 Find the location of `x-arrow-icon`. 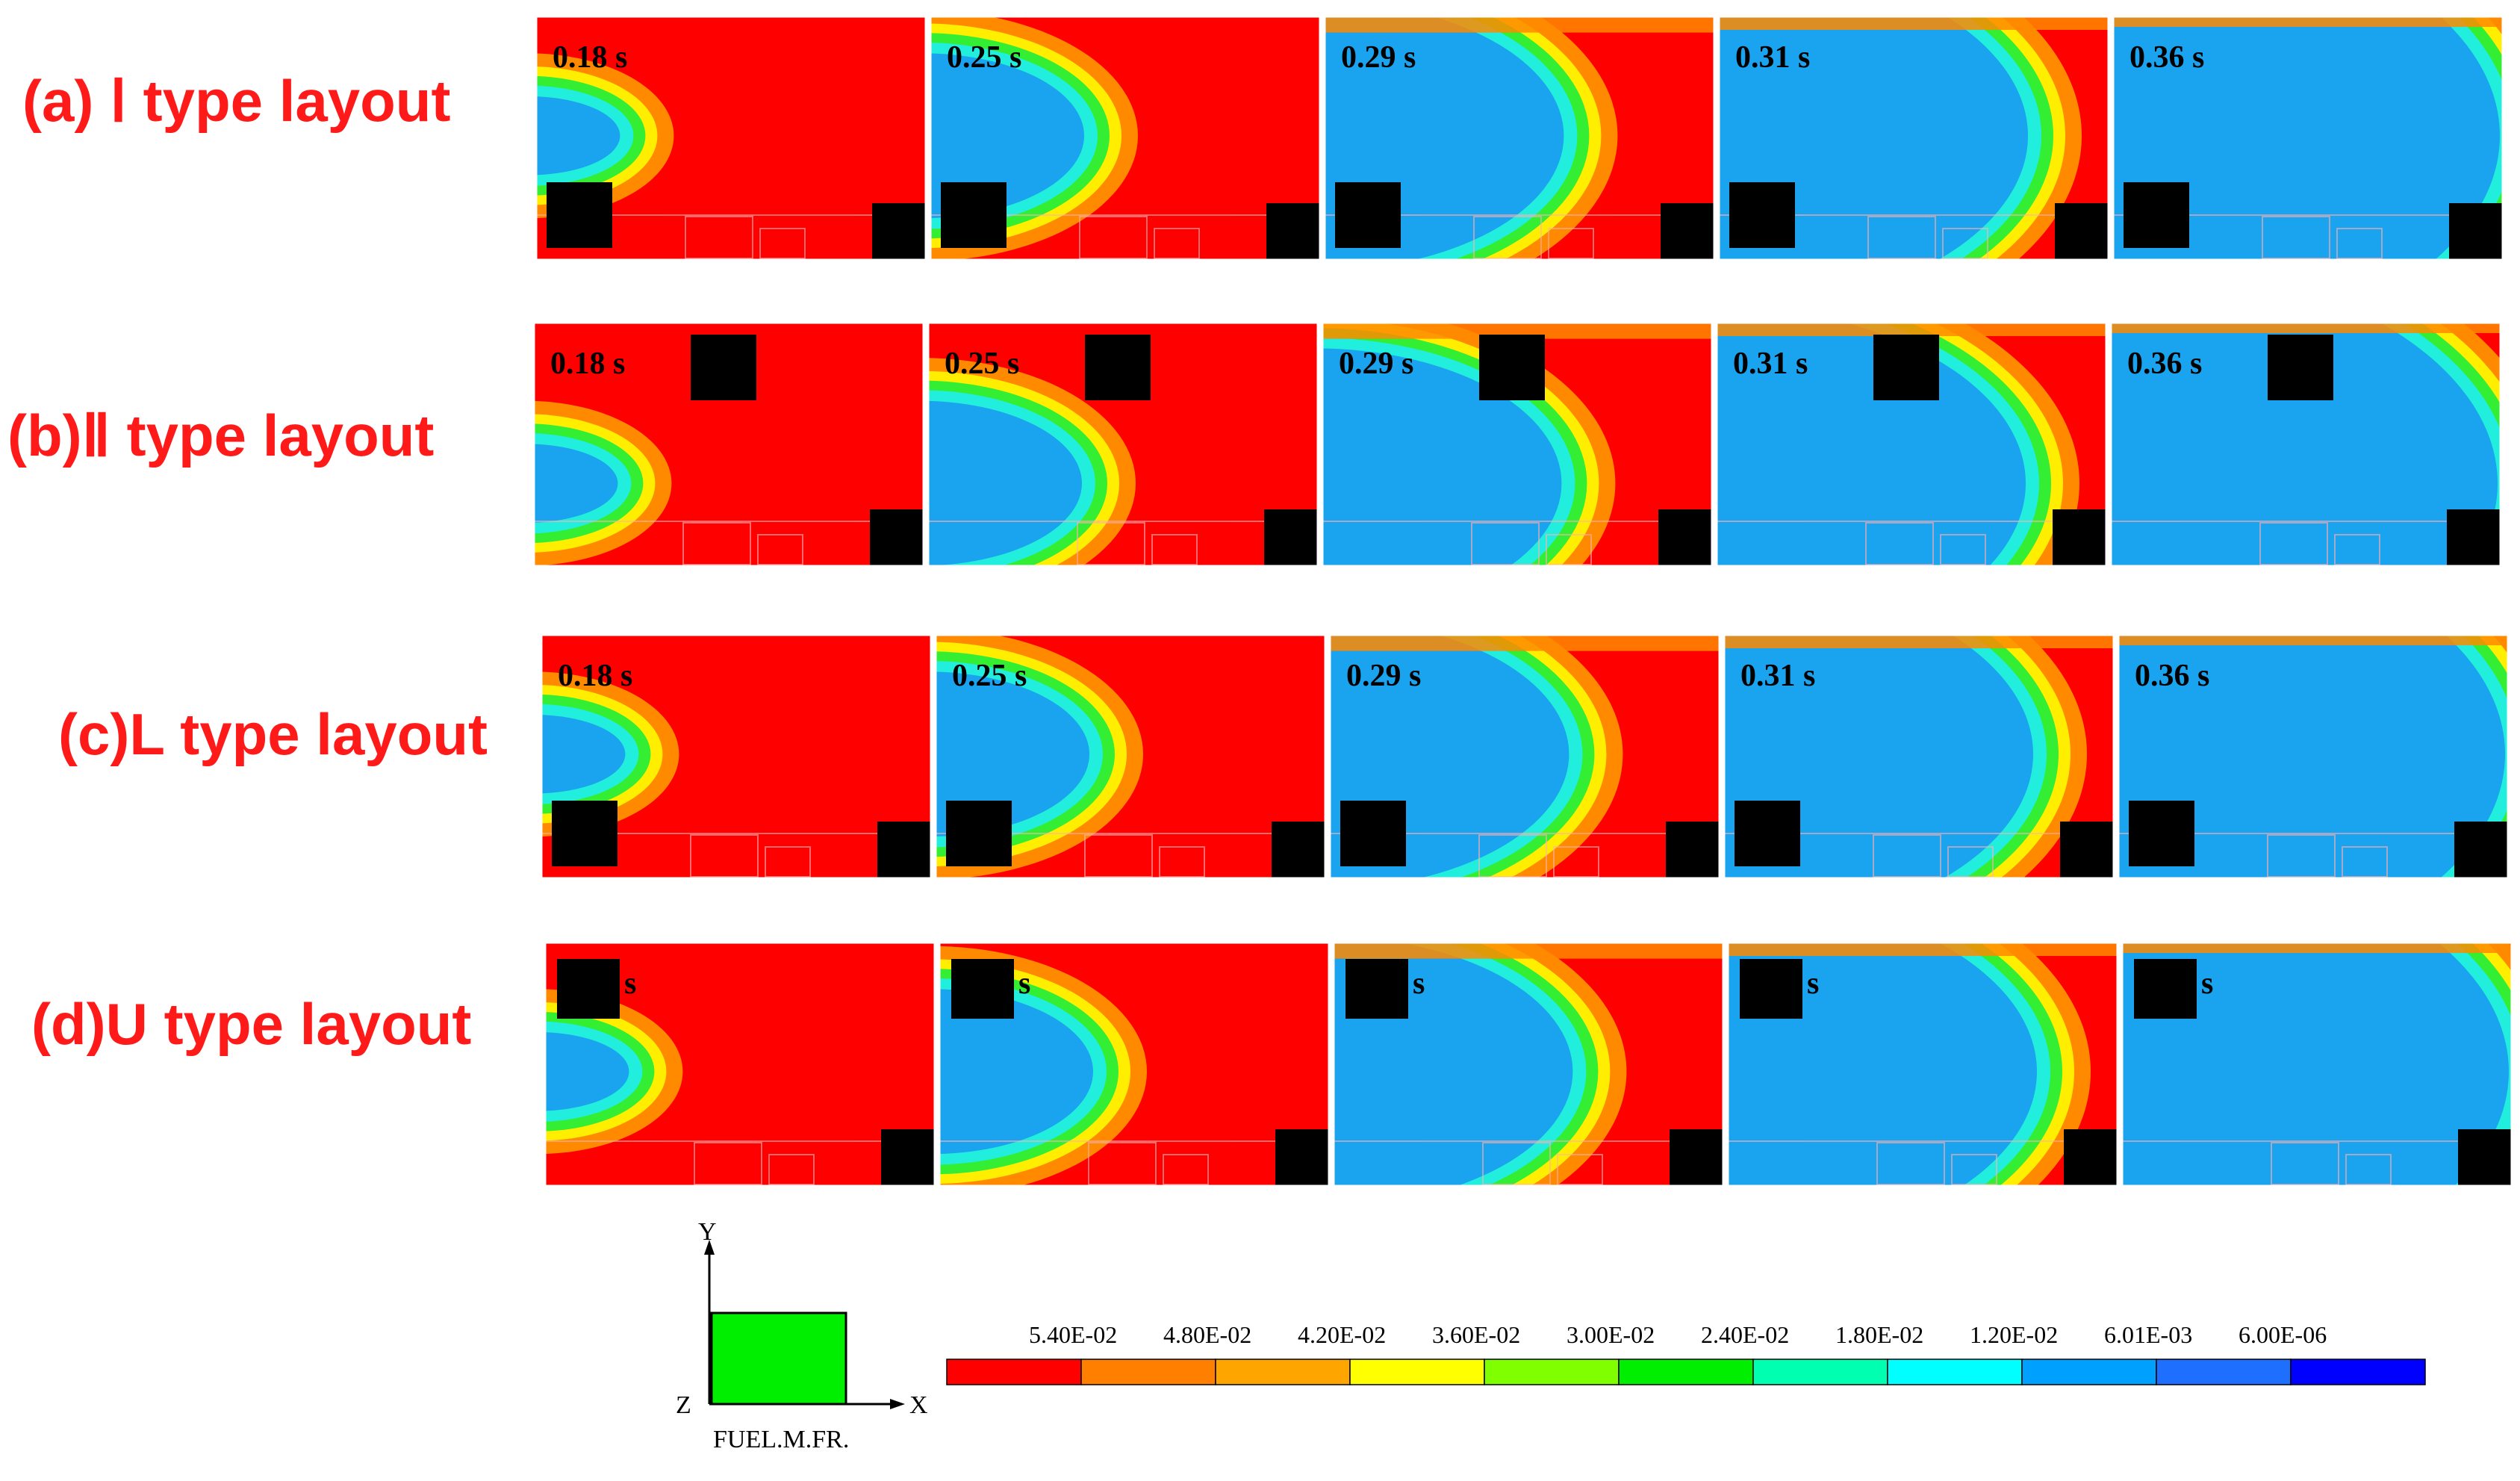

x-arrow-icon is located at coordinates (897, 1404).